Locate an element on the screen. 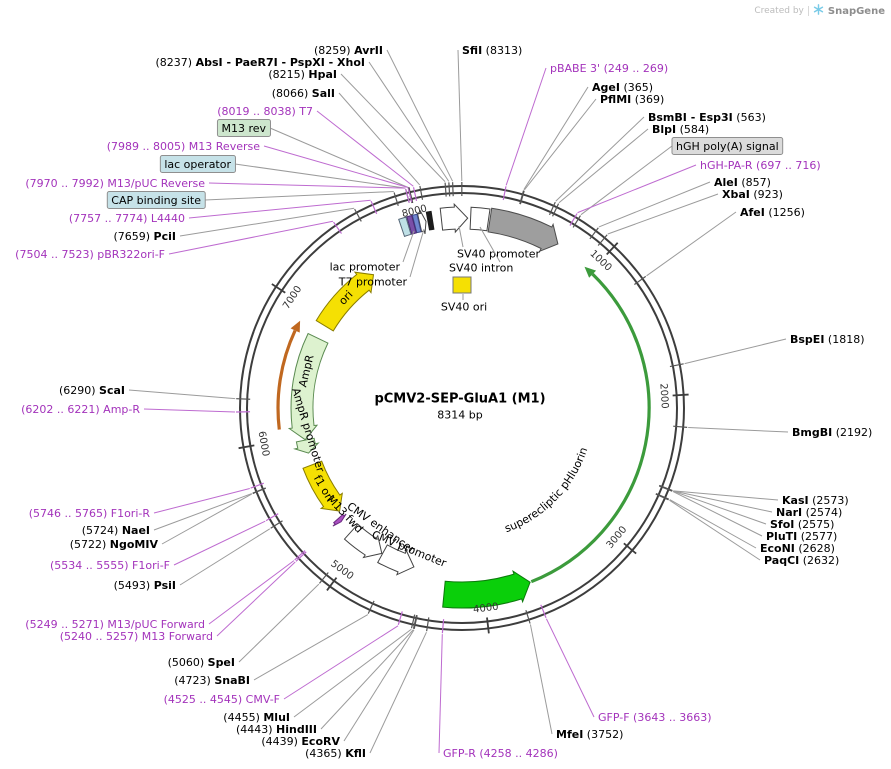 Image resolution: width=891 pixels, height=769 pixels. restriction-site-label: (4723) SnaBI is located at coordinates (212, 680).